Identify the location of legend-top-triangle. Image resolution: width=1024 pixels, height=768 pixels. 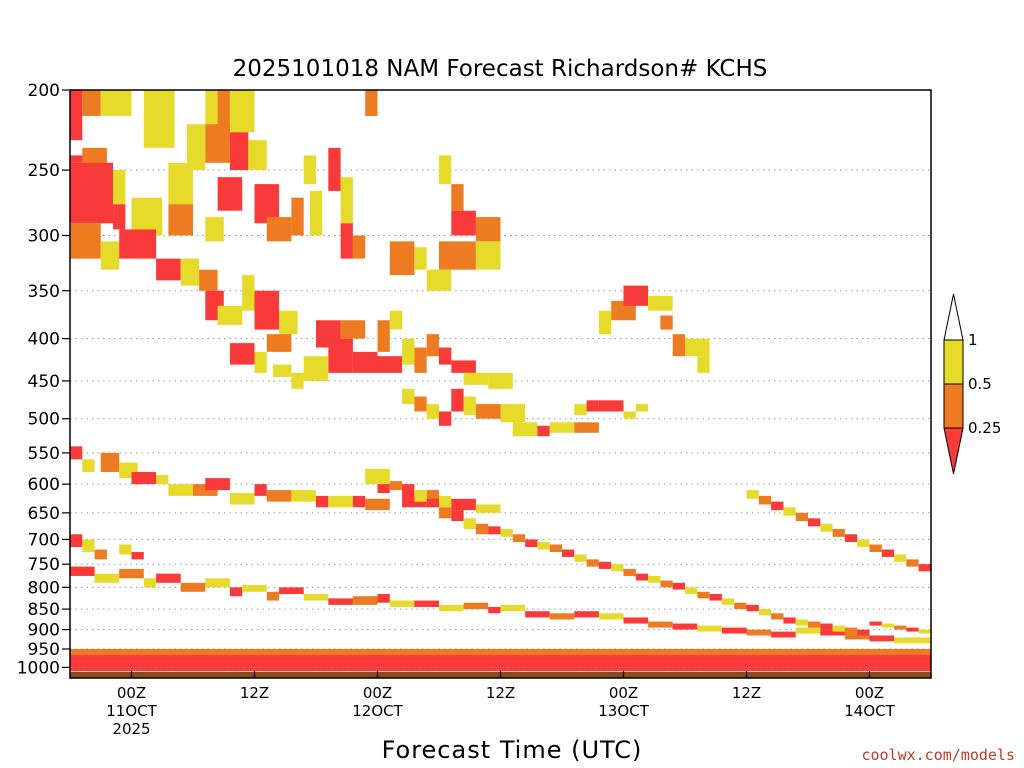
(953, 317).